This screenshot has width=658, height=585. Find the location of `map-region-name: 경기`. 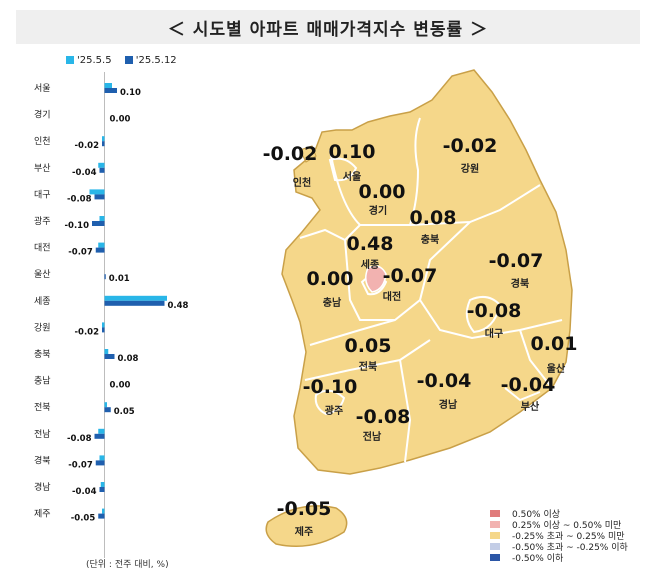

map-region-name: 경기 is located at coordinates (378, 210).